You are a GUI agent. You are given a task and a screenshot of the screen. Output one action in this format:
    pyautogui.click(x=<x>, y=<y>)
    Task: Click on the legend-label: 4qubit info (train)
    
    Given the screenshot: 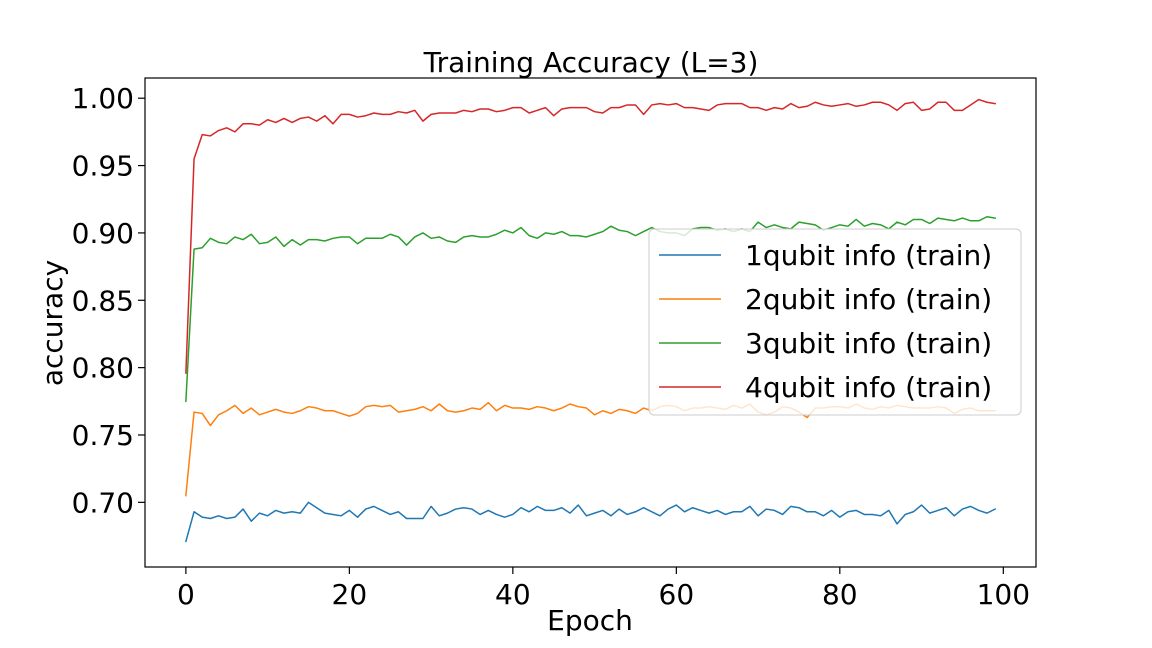 What is the action you would take?
    pyautogui.click(x=868, y=387)
    